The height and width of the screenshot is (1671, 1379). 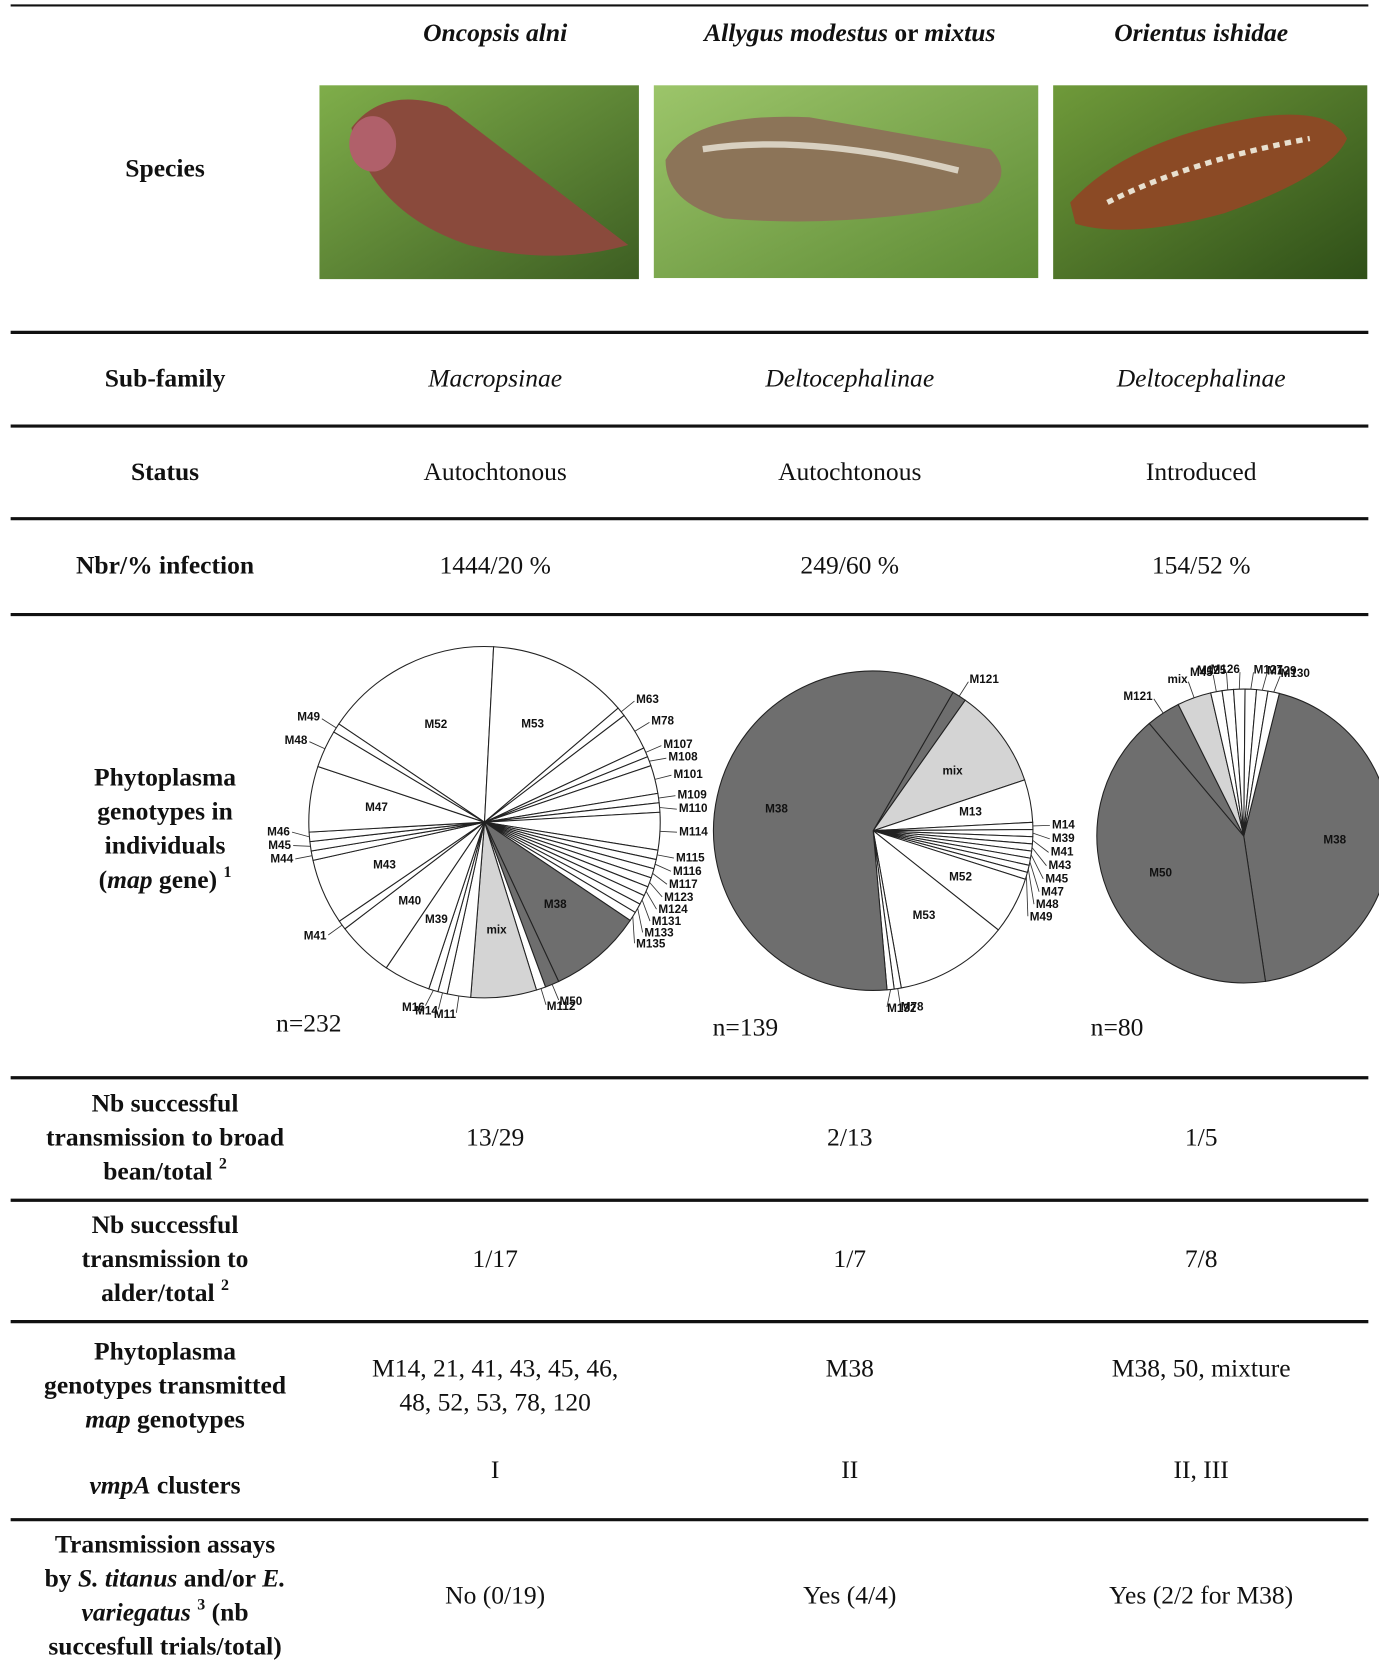 What do you see at coordinates (281, 858) in the screenshot?
I see `pie-label: M44` at bounding box center [281, 858].